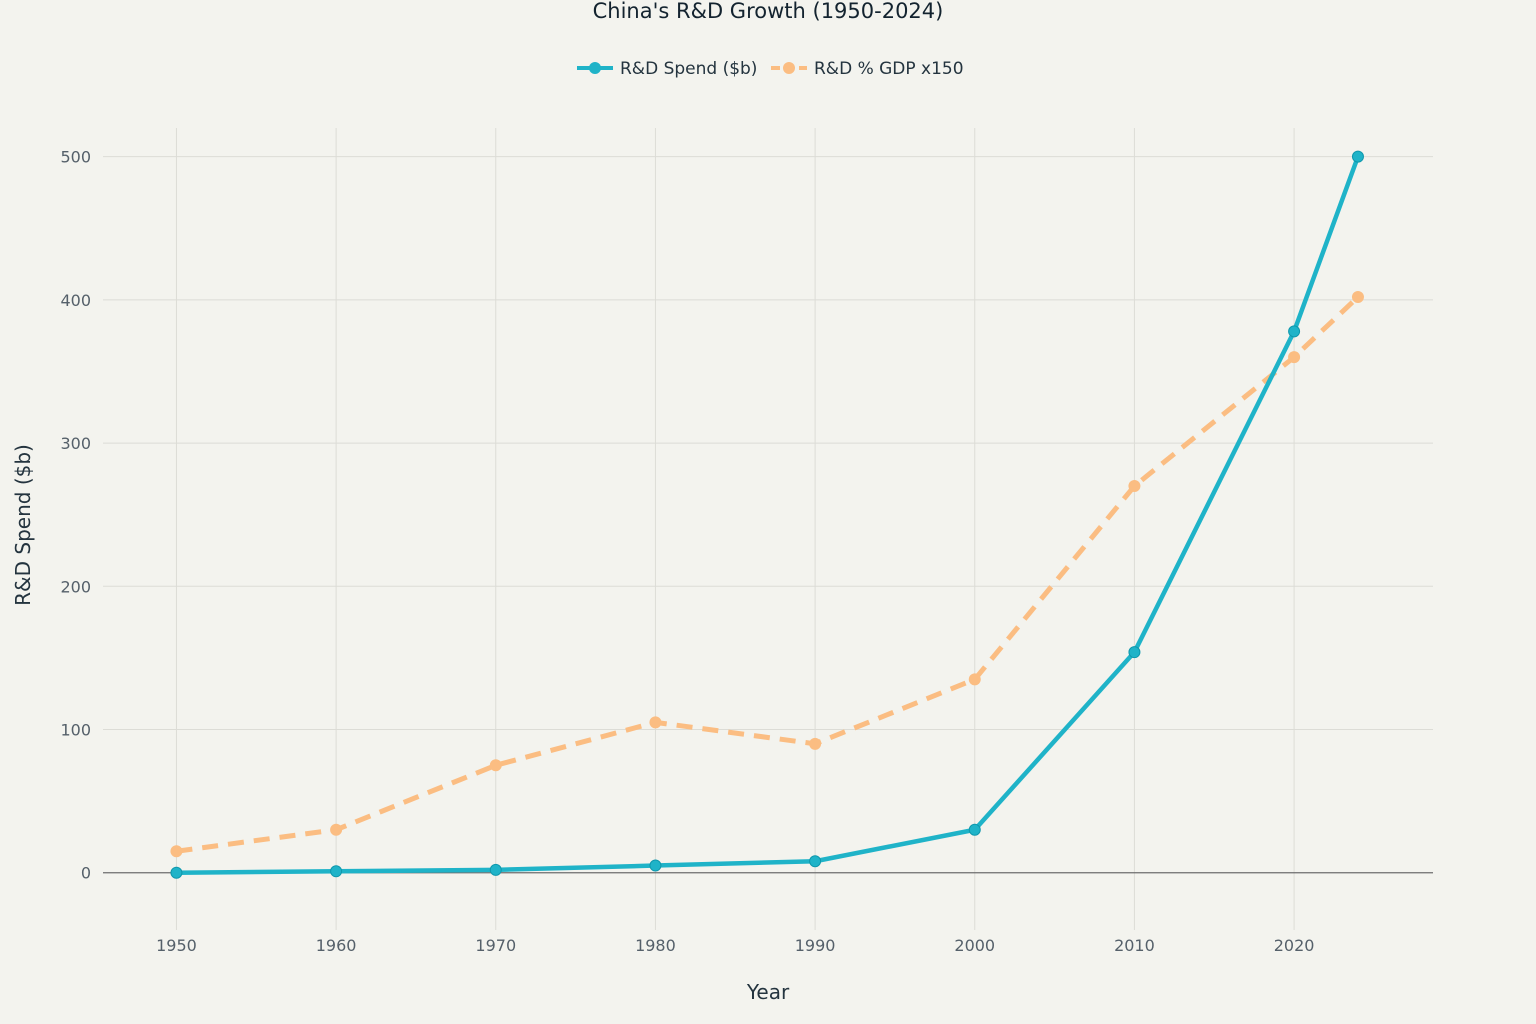 This screenshot has height=1024, width=1536. What do you see at coordinates (75, 586) in the screenshot?
I see `y-tick-label: 200` at bounding box center [75, 586].